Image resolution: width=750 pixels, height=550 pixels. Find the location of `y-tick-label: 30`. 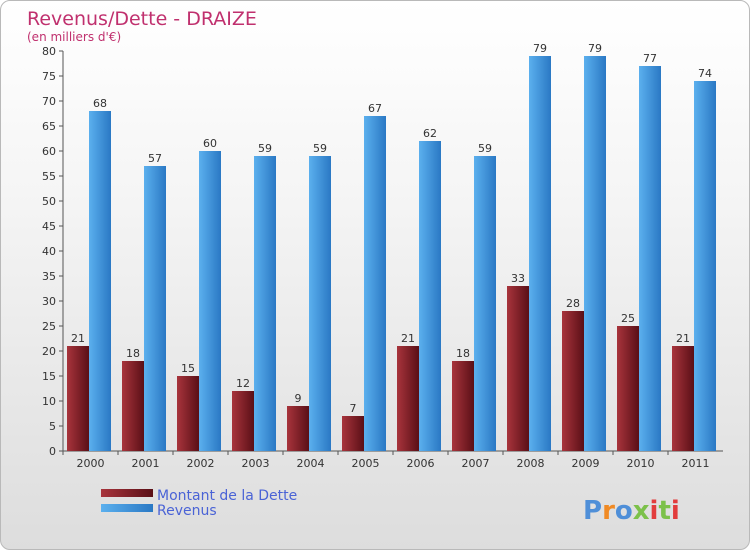

y-tick-label: 30 is located at coordinates (49, 301).